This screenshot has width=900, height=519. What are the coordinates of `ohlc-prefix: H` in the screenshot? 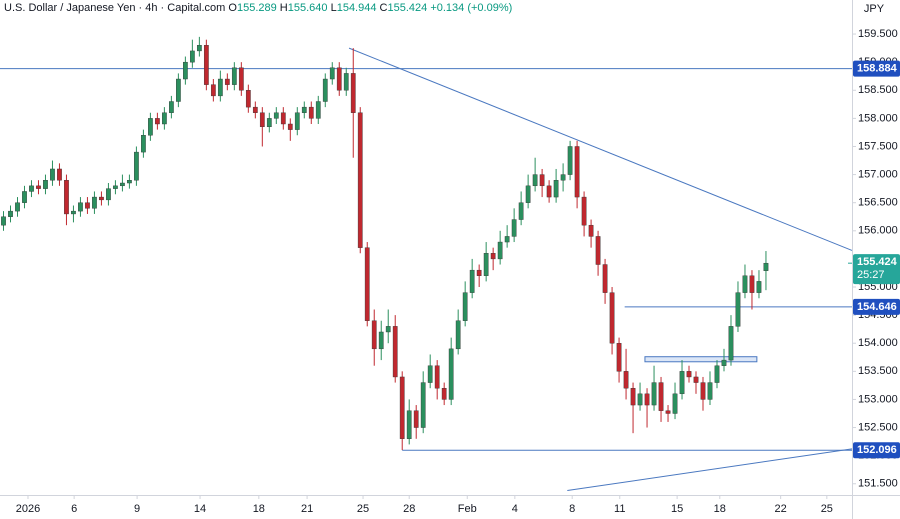 It's located at (284, 8).